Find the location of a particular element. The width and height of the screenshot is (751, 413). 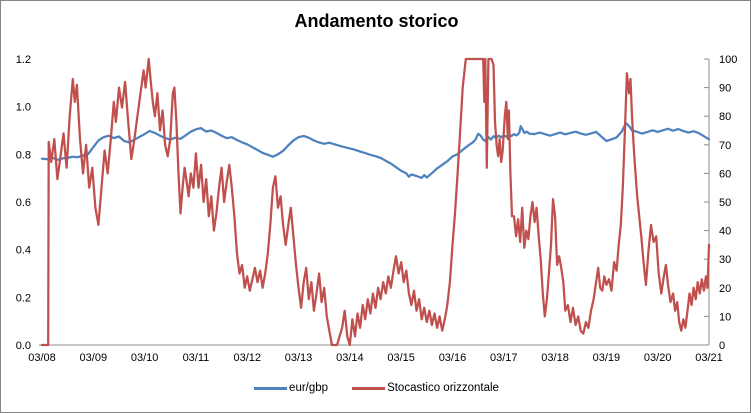

left-axis-tick-label: 0.8 is located at coordinates (23, 155).